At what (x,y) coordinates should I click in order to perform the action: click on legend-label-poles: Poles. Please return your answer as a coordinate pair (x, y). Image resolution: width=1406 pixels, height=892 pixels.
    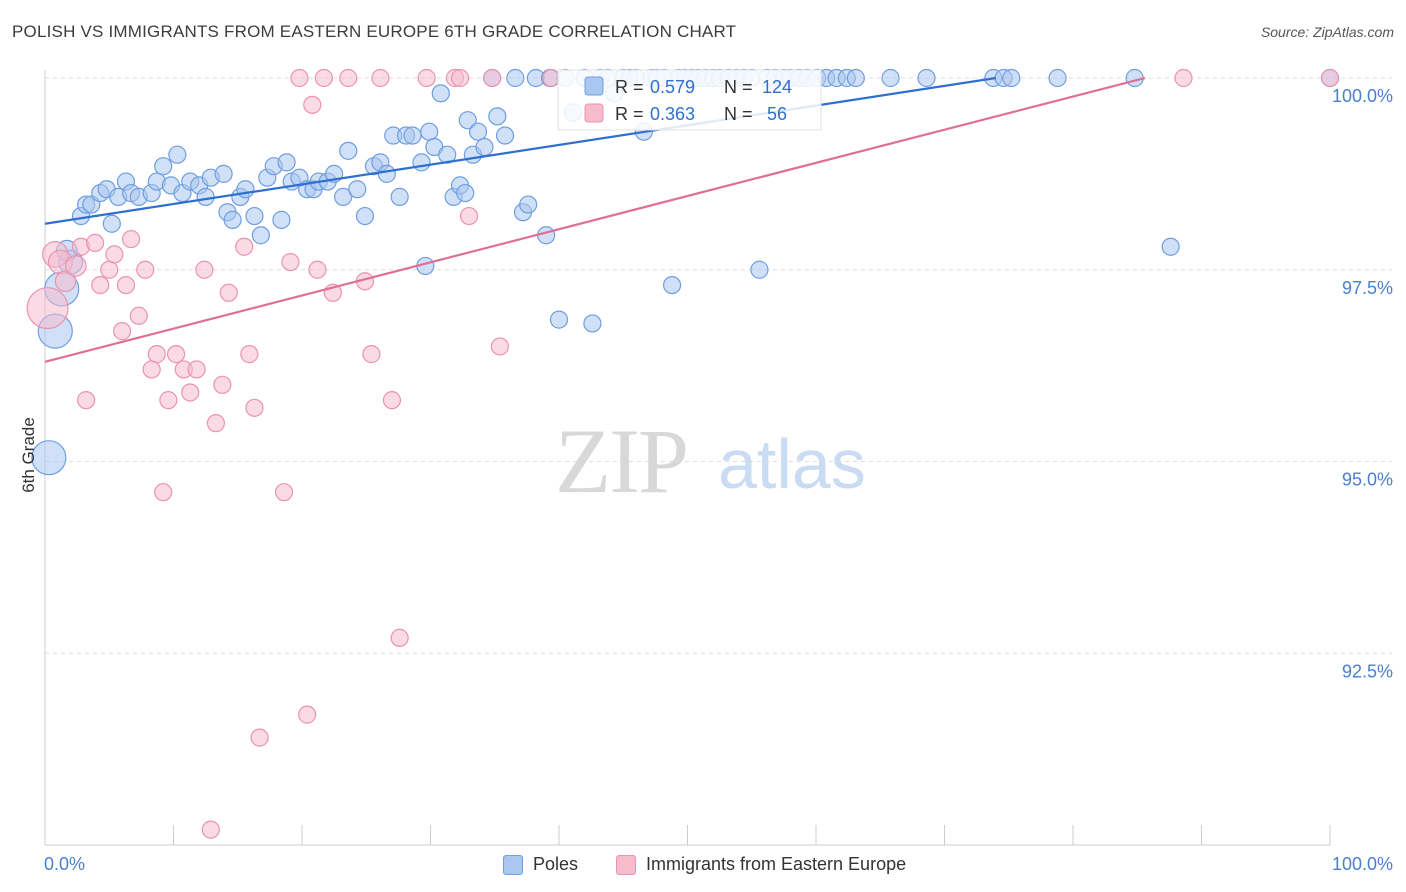
    Looking at the image, I should click on (556, 864).